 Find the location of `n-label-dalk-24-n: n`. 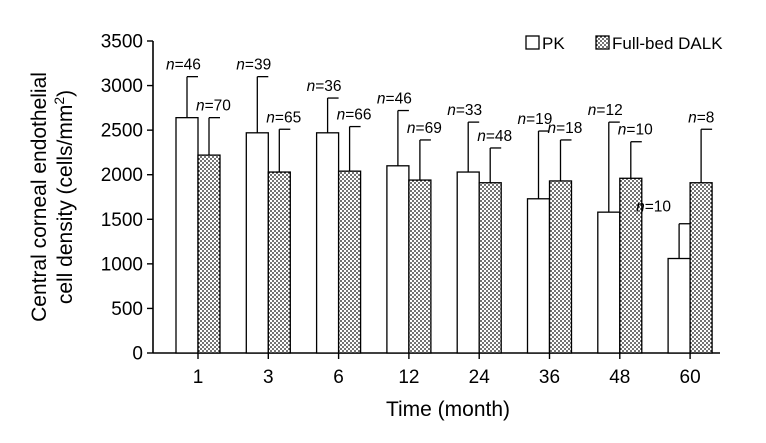

n-label-dalk-24-n: n is located at coordinates (481, 136).